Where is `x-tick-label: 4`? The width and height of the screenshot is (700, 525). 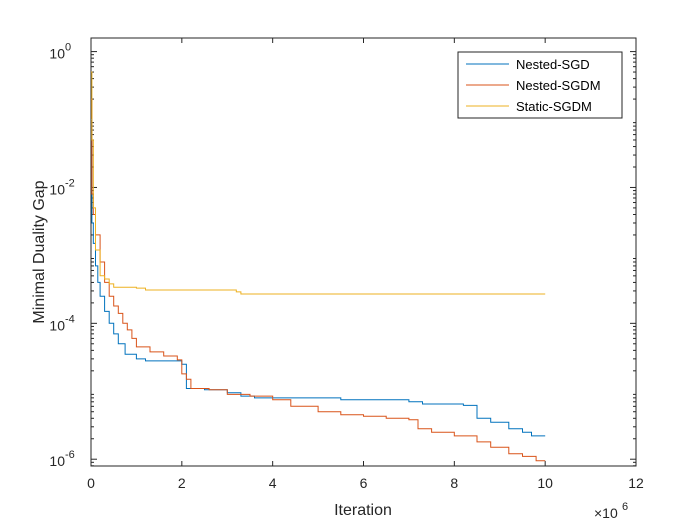 x-tick-label: 4 is located at coordinates (273, 483).